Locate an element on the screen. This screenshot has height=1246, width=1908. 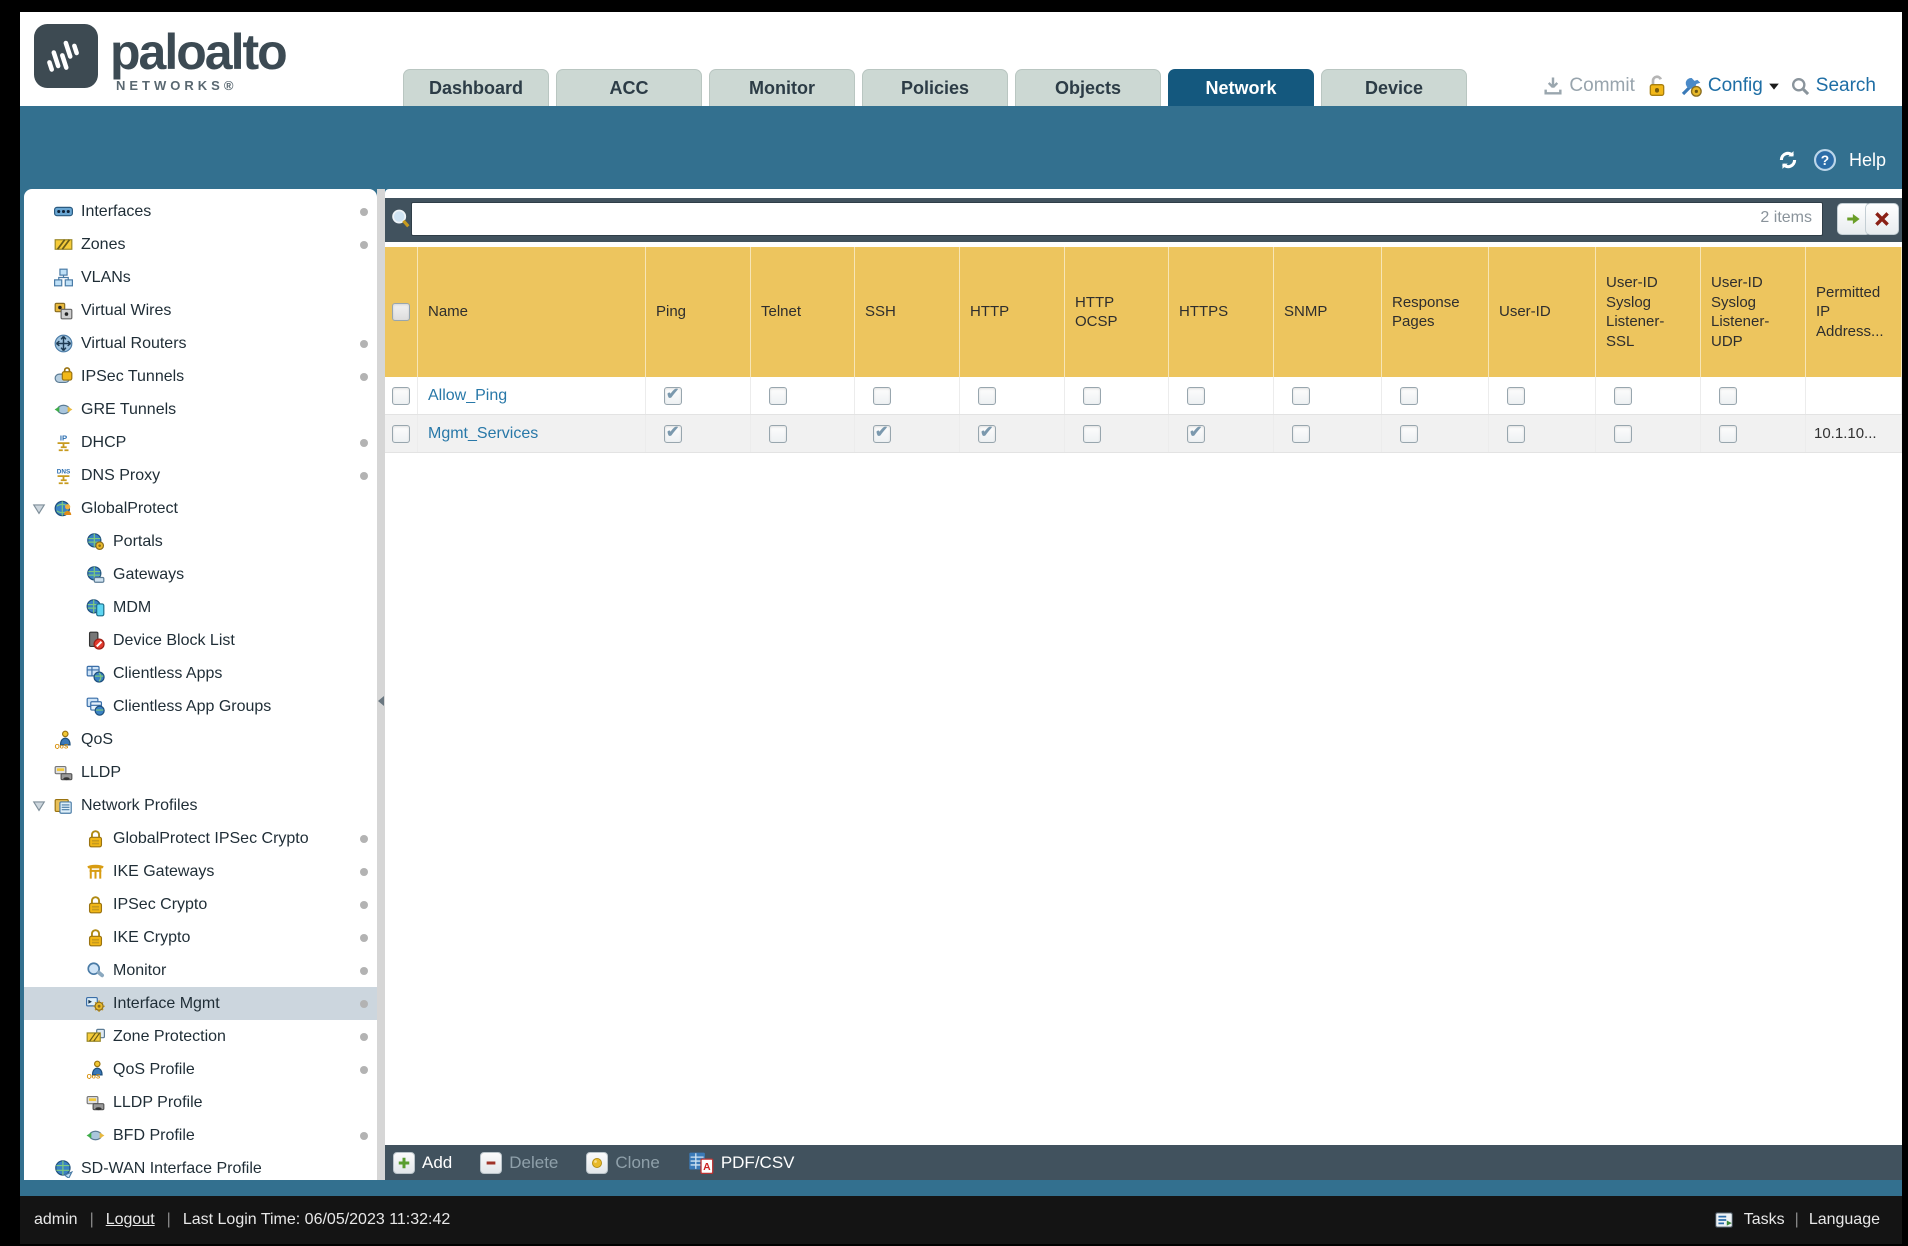
column-header-https: HTTPS is located at coordinates (1221, 312).